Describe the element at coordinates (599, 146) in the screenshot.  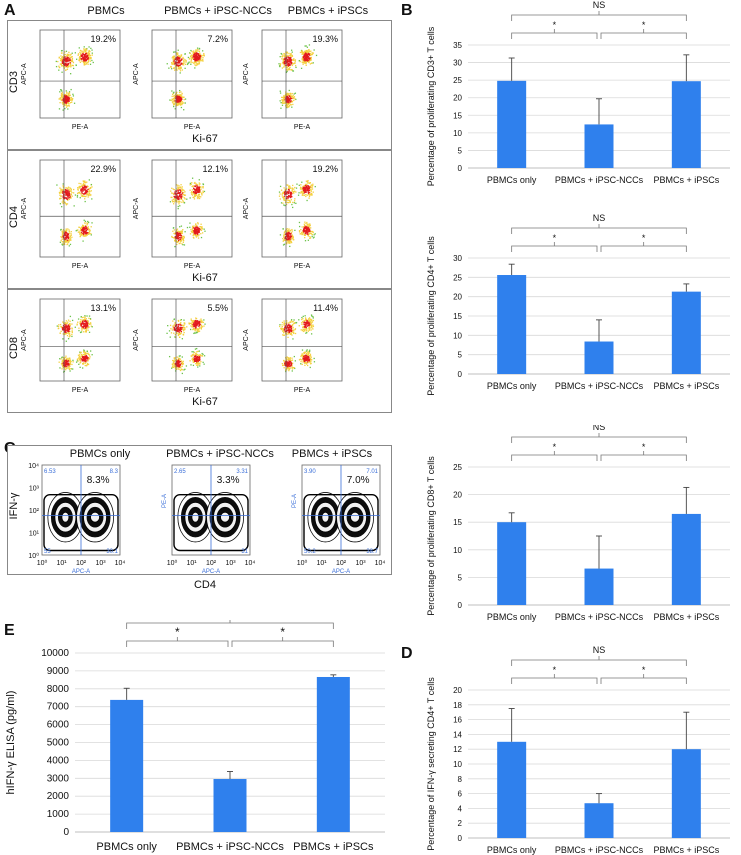
I see `bar` at that location.